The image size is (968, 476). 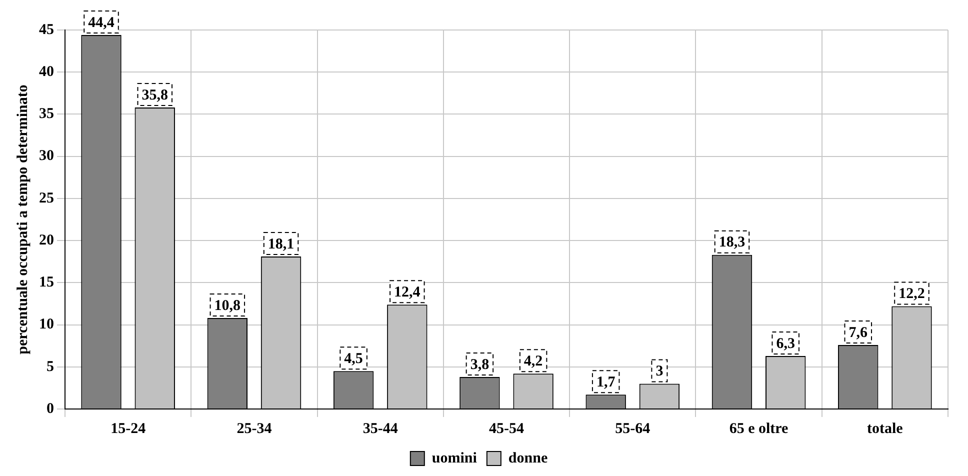 What do you see at coordinates (660, 372) in the screenshot?
I see `data-label: 3` at bounding box center [660, 372].